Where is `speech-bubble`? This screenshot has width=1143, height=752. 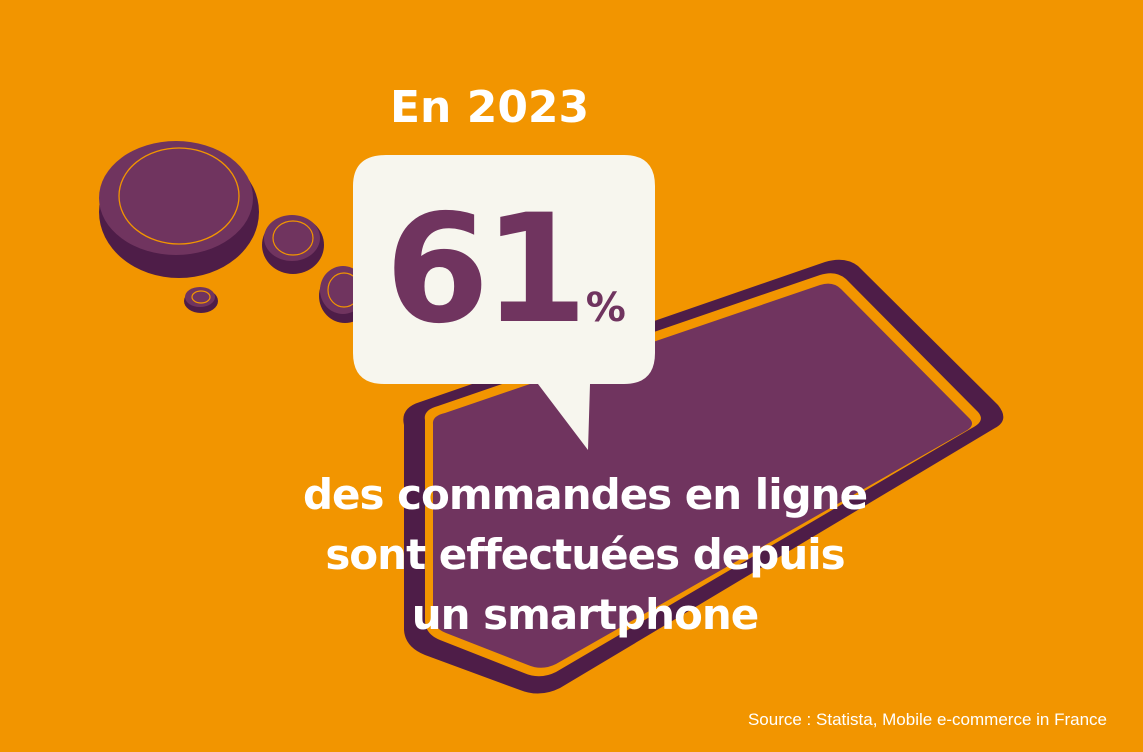 speech-bubble is located at coordinates (504, 302).